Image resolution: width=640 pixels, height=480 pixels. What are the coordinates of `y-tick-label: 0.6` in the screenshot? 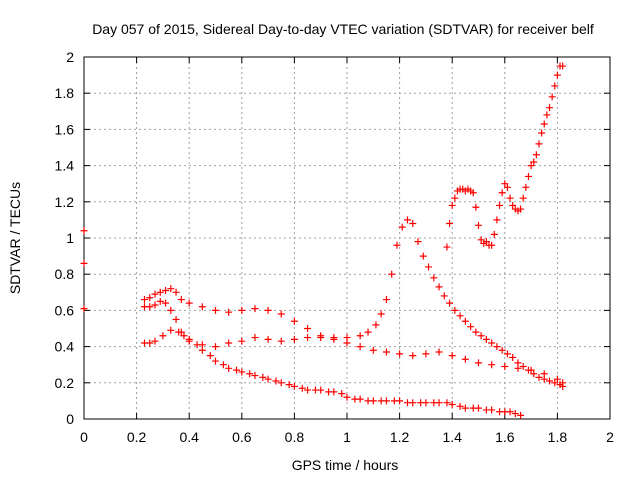 It's located at (65, 310).